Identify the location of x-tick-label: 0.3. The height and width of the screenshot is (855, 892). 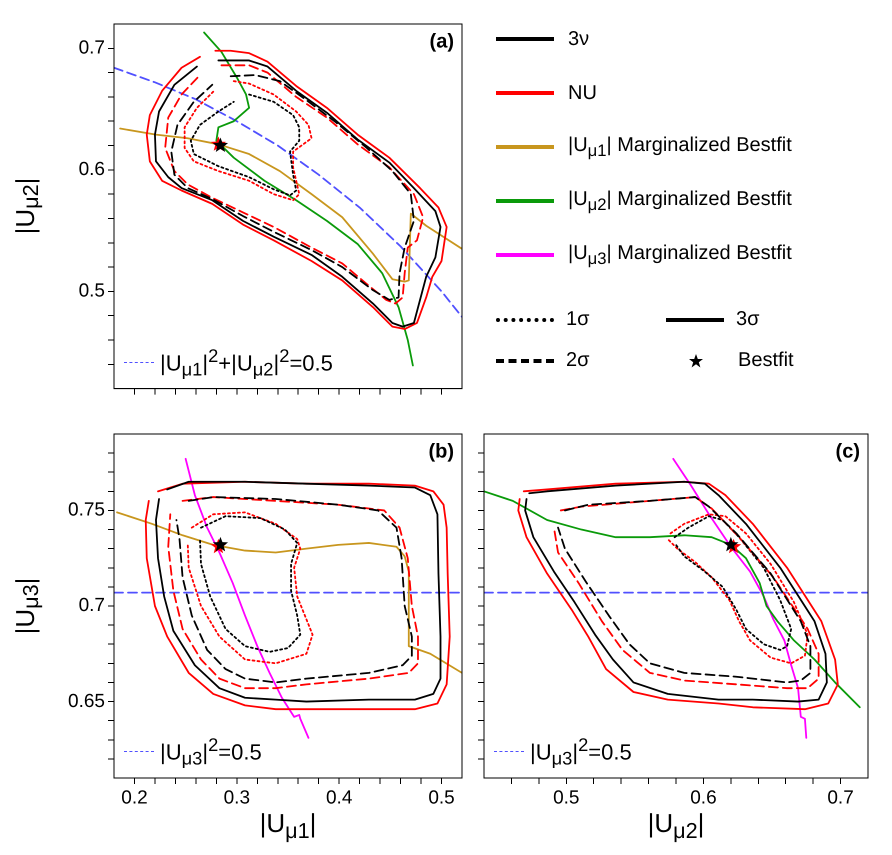
(237, 798).